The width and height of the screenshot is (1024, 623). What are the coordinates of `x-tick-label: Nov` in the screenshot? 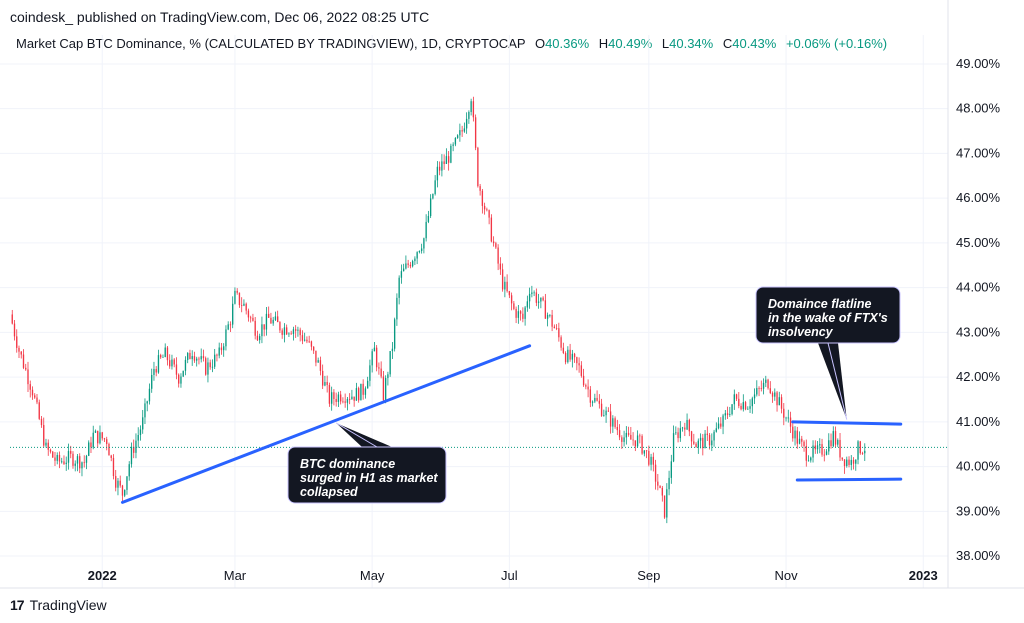 It's located at (786, 575).